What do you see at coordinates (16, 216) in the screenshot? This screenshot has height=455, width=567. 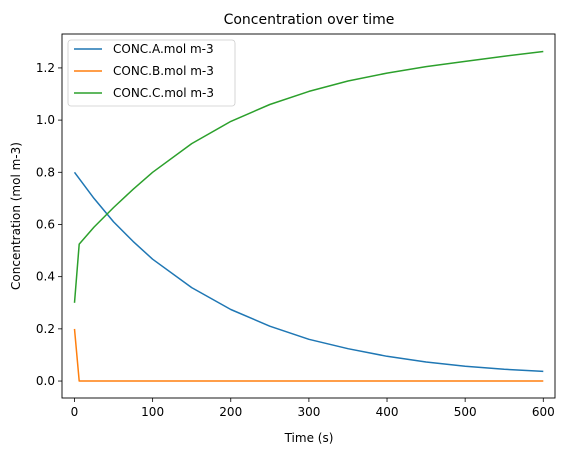 I see `y-axis-title: Concentration (mol m-3)` at bounding box center [16, 216].